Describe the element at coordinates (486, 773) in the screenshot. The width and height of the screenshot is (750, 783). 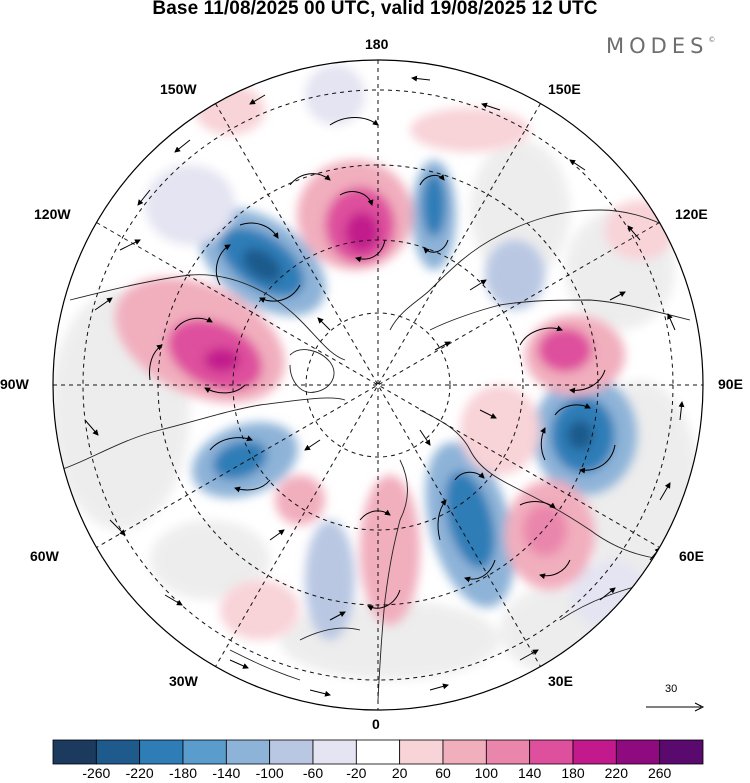
I see `colorbar-tick-label: 100` at that location.